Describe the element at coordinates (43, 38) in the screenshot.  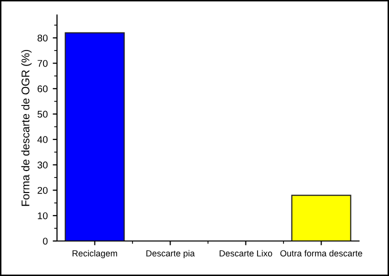
I see `y-tick-label: 80` at that location.